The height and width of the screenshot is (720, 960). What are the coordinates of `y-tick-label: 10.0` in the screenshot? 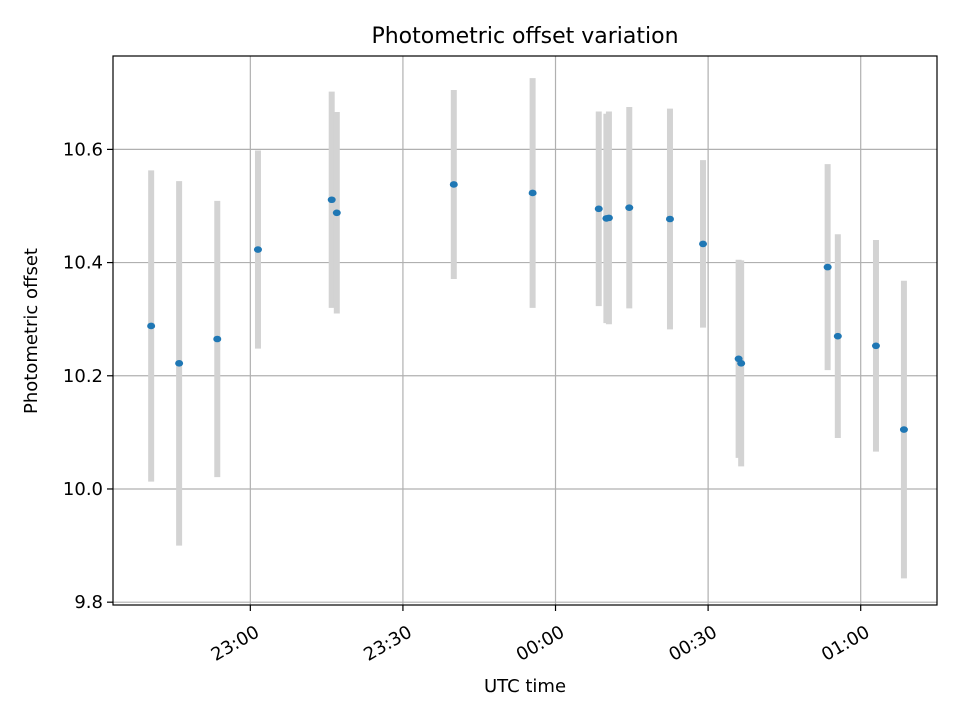 It's located at (83, 489).